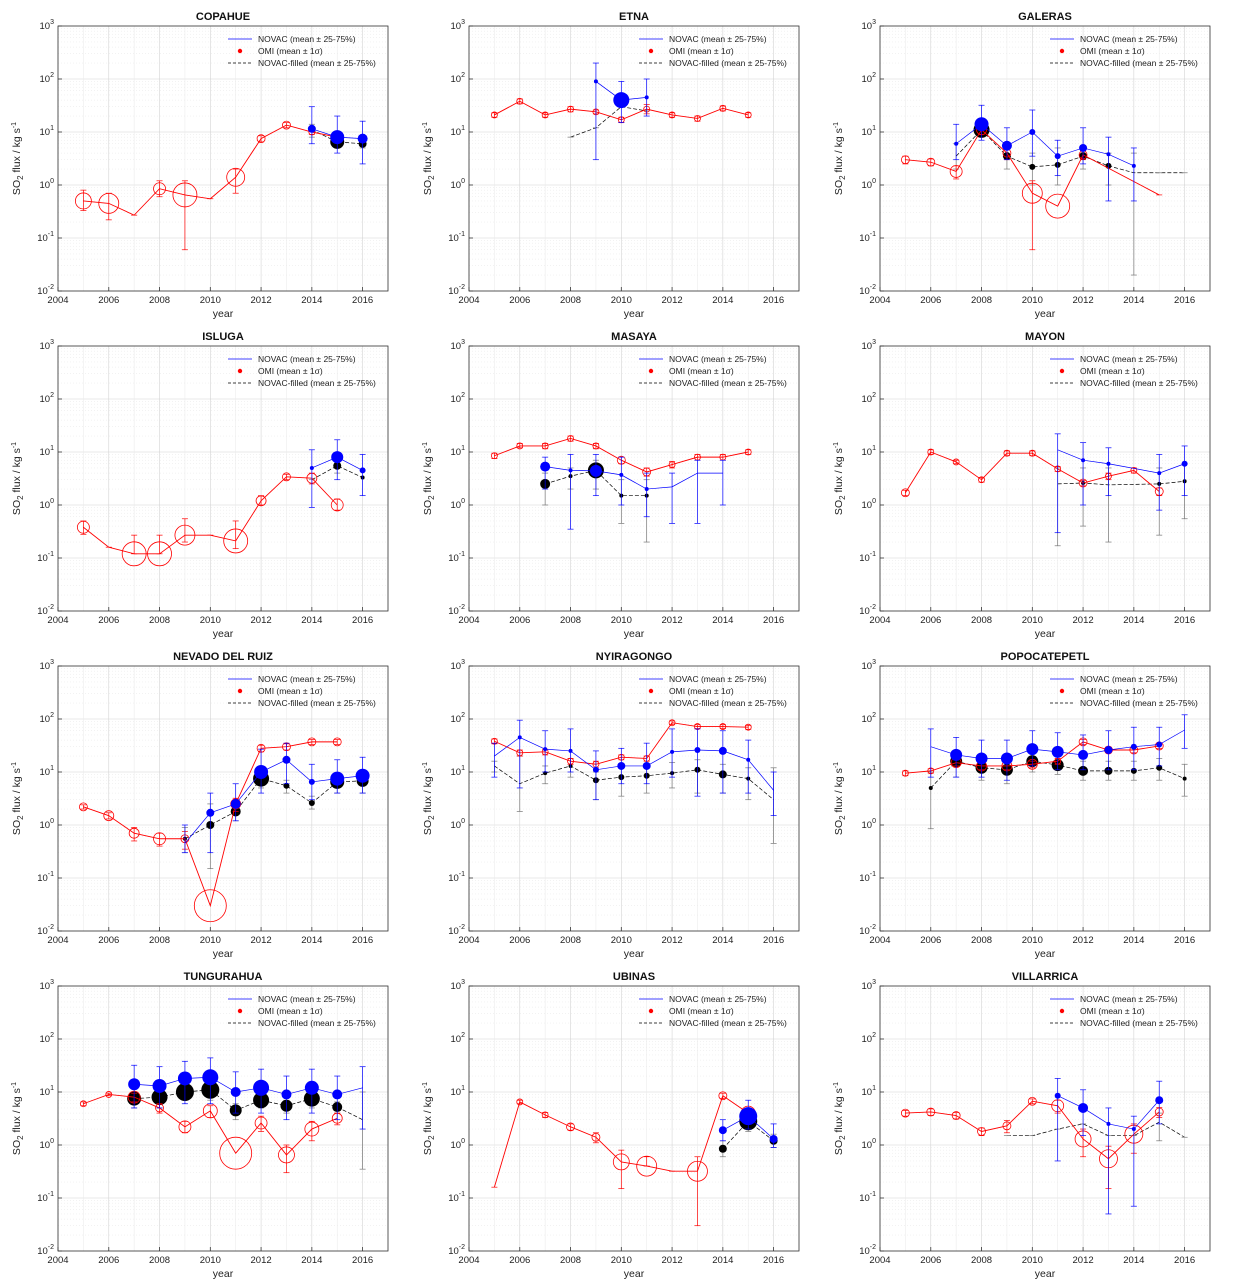 The image size is (1233, 1281). Describe the element at coordinates (47, 184) in the screenshot. I see `y-tick-label: 10⁰` at that location.